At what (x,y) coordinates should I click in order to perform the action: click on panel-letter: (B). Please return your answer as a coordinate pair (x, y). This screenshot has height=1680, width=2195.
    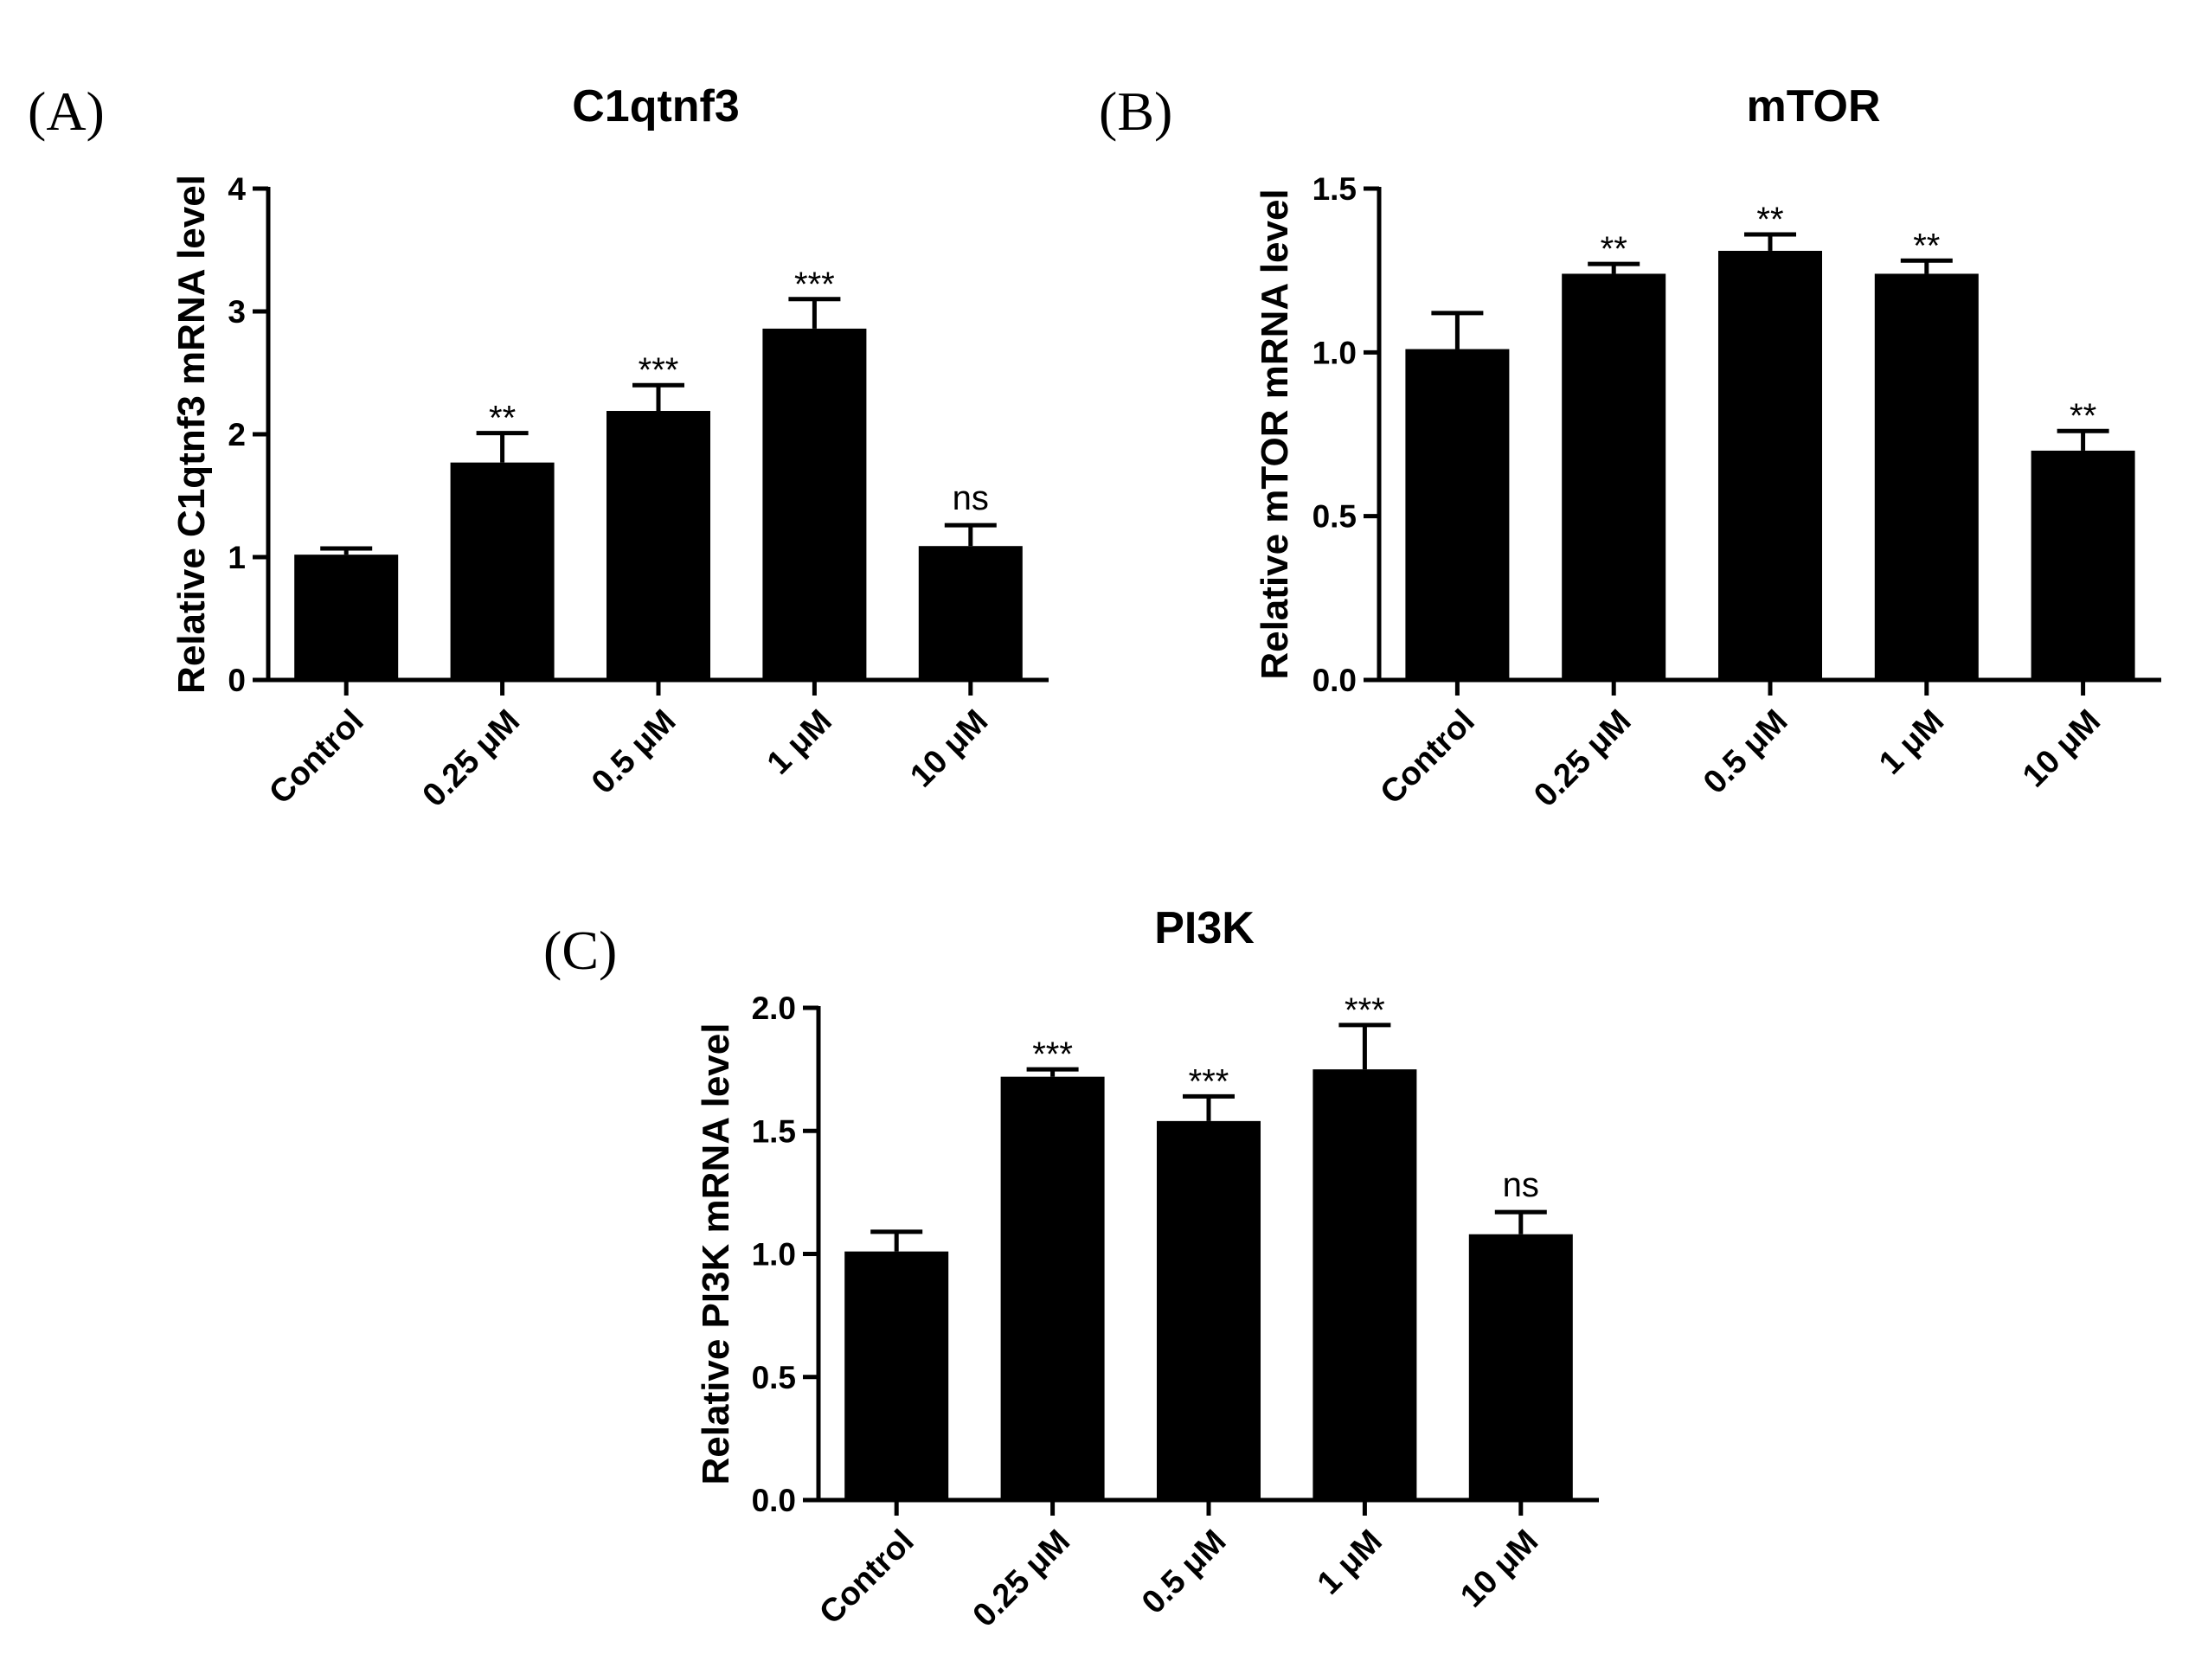
    Looking at the image, I should click on (1135, 111).